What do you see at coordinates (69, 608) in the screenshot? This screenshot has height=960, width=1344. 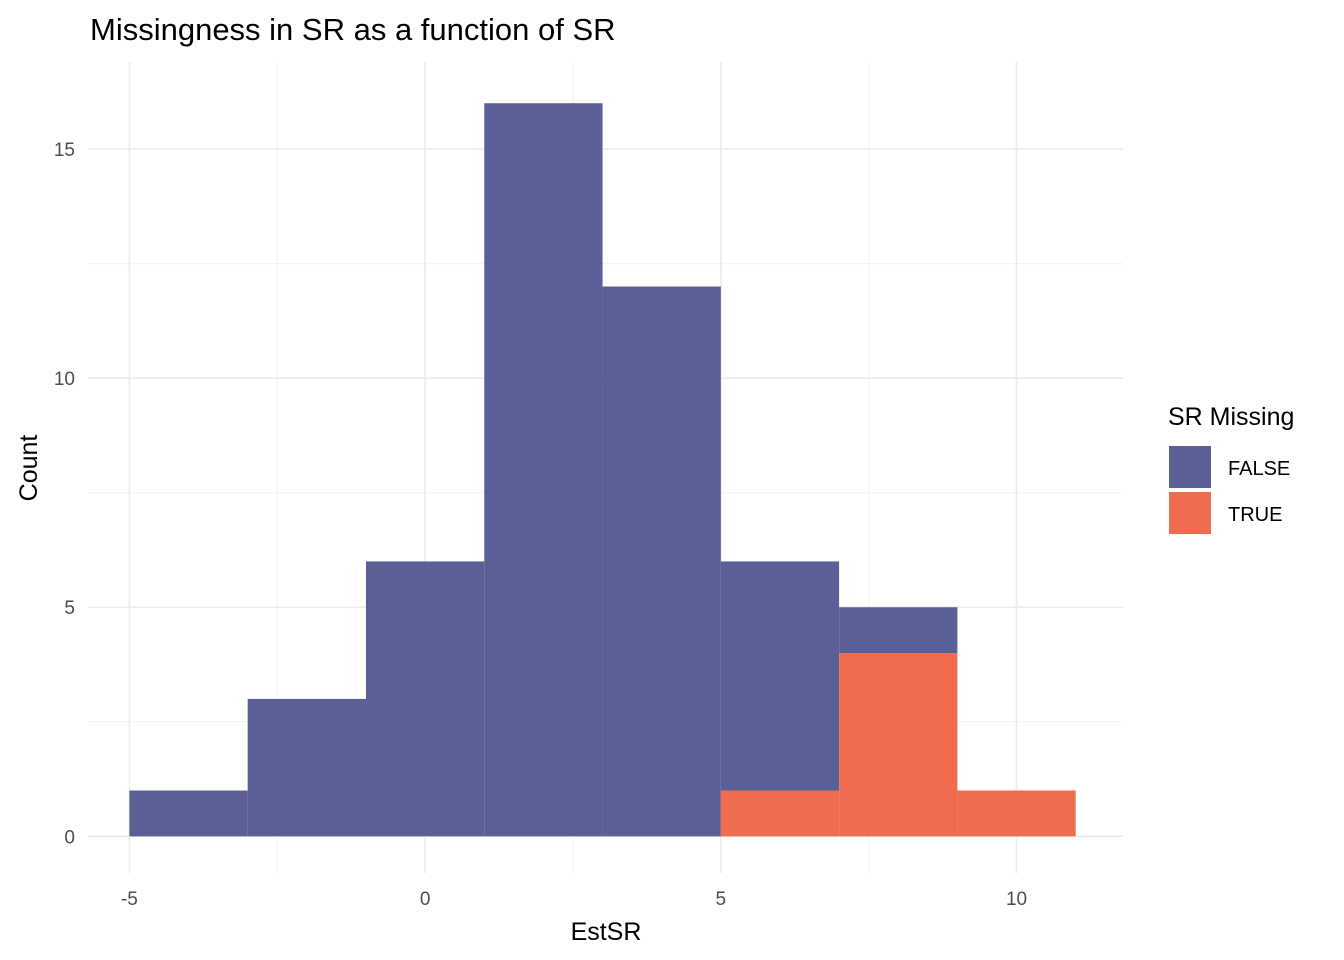 I see `y-tick-label: 5` at bounding box center [69, 608].